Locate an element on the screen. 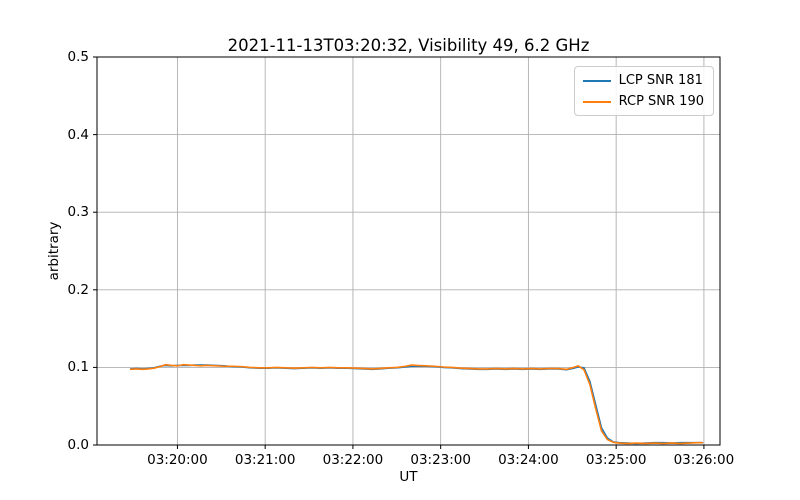 The height and width of the screenshot is (500, 800). x-tick-label: 03:24:00 is located at coordinates (528, 460).